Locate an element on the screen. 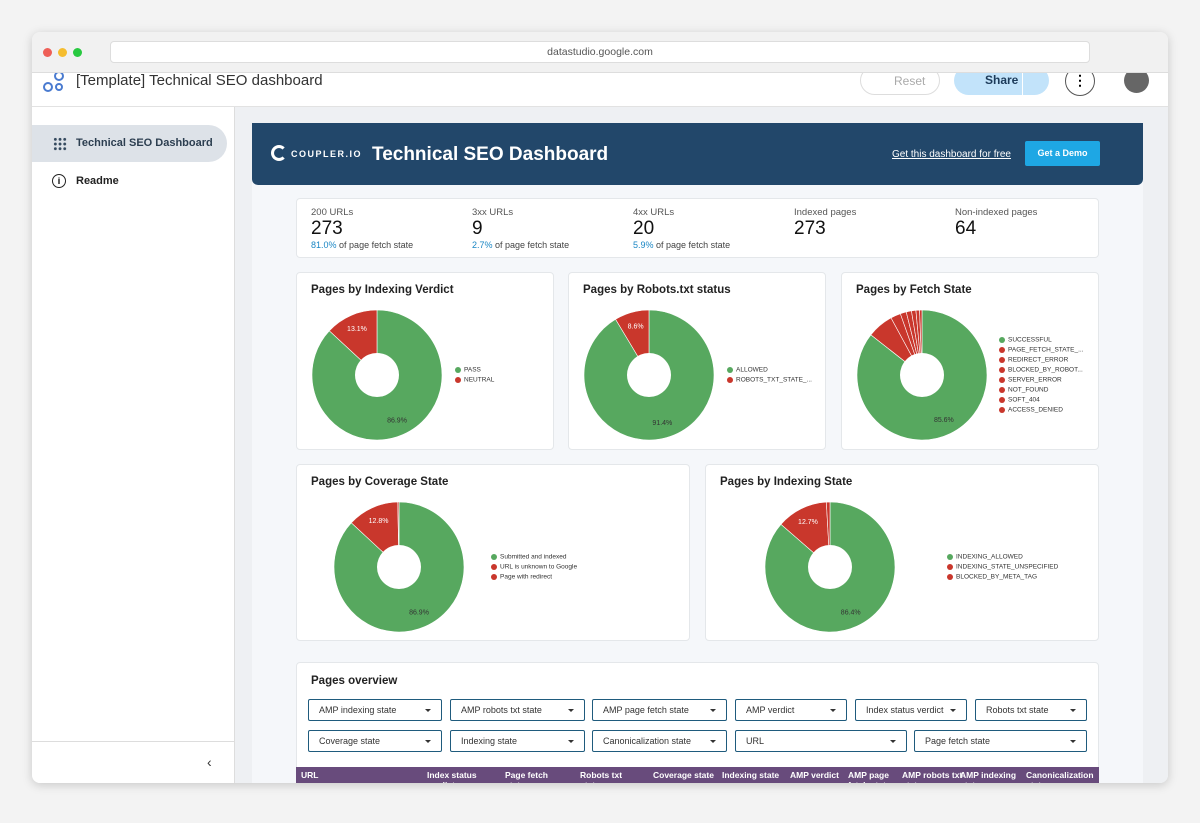 The width and height of the screenshot is (1200, 823). app-title: [Template] Technical SEO dashboard is located at coordinates (199, 80).